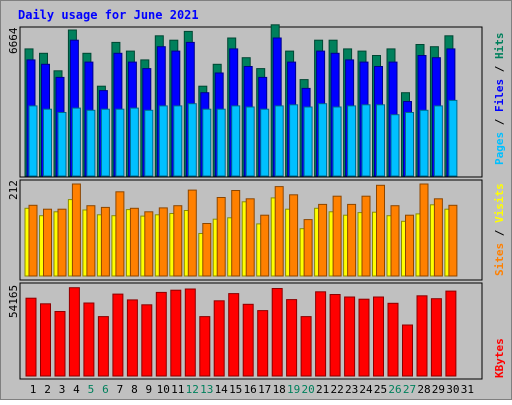  Describe the element at coordinates (499, 203) in the screenshot. I see `legend-segment: Visits` at that location.